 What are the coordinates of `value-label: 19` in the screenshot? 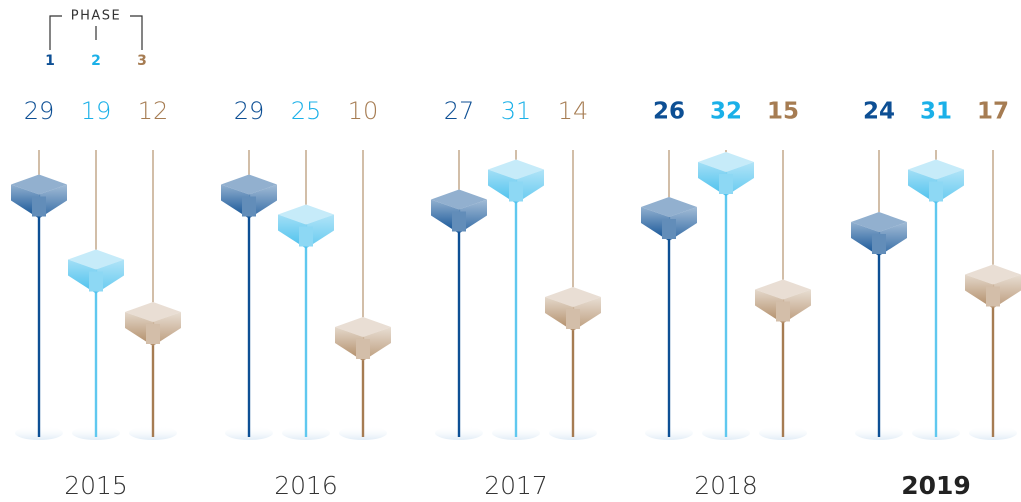 It's located at (96, 111).